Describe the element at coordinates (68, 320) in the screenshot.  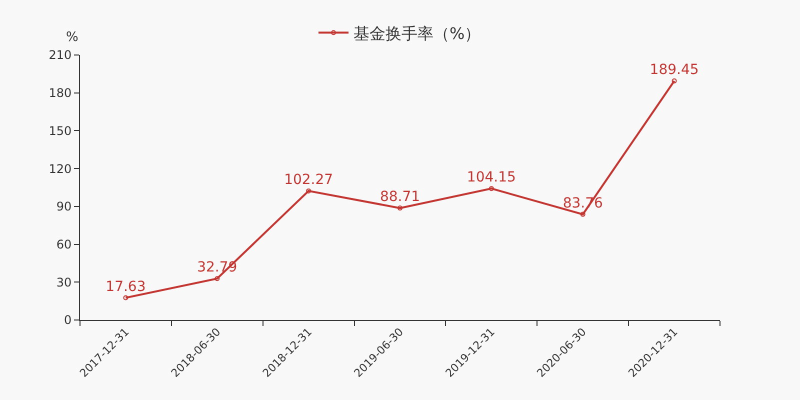
I see `y-tick-label: 0` at that location.